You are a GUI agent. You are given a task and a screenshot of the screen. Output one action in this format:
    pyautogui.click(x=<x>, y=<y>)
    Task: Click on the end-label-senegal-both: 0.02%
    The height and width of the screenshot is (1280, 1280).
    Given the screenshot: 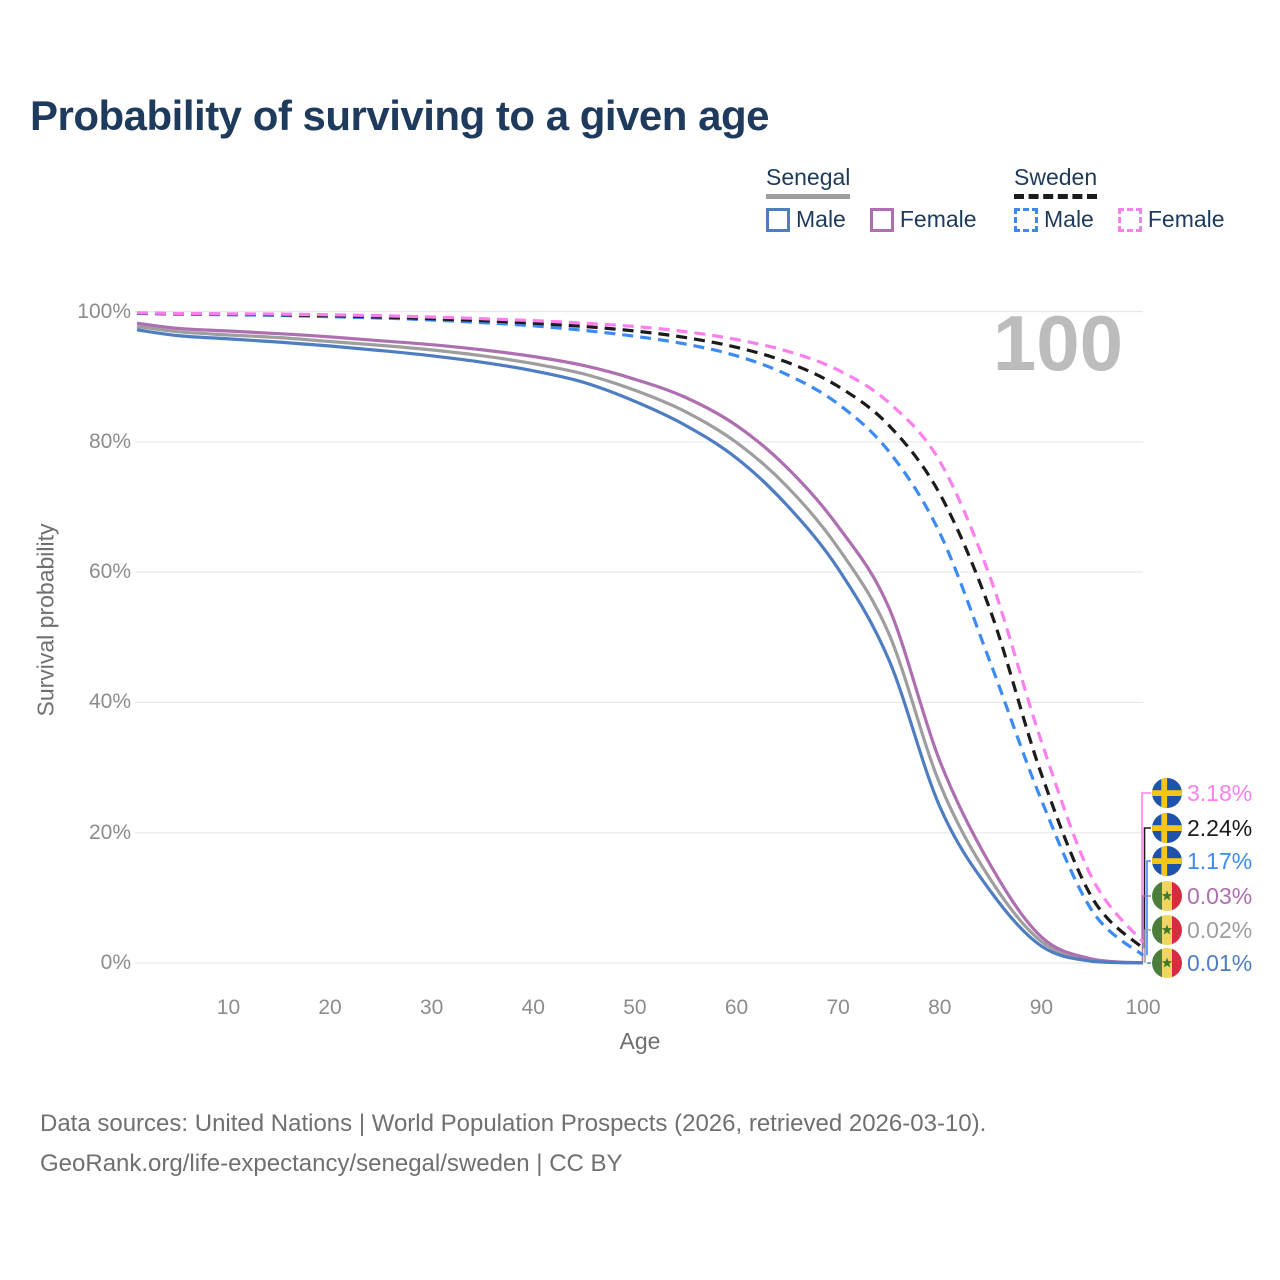 What is the action you would take?
    pyautogui.click(x=1202, y=930)
    